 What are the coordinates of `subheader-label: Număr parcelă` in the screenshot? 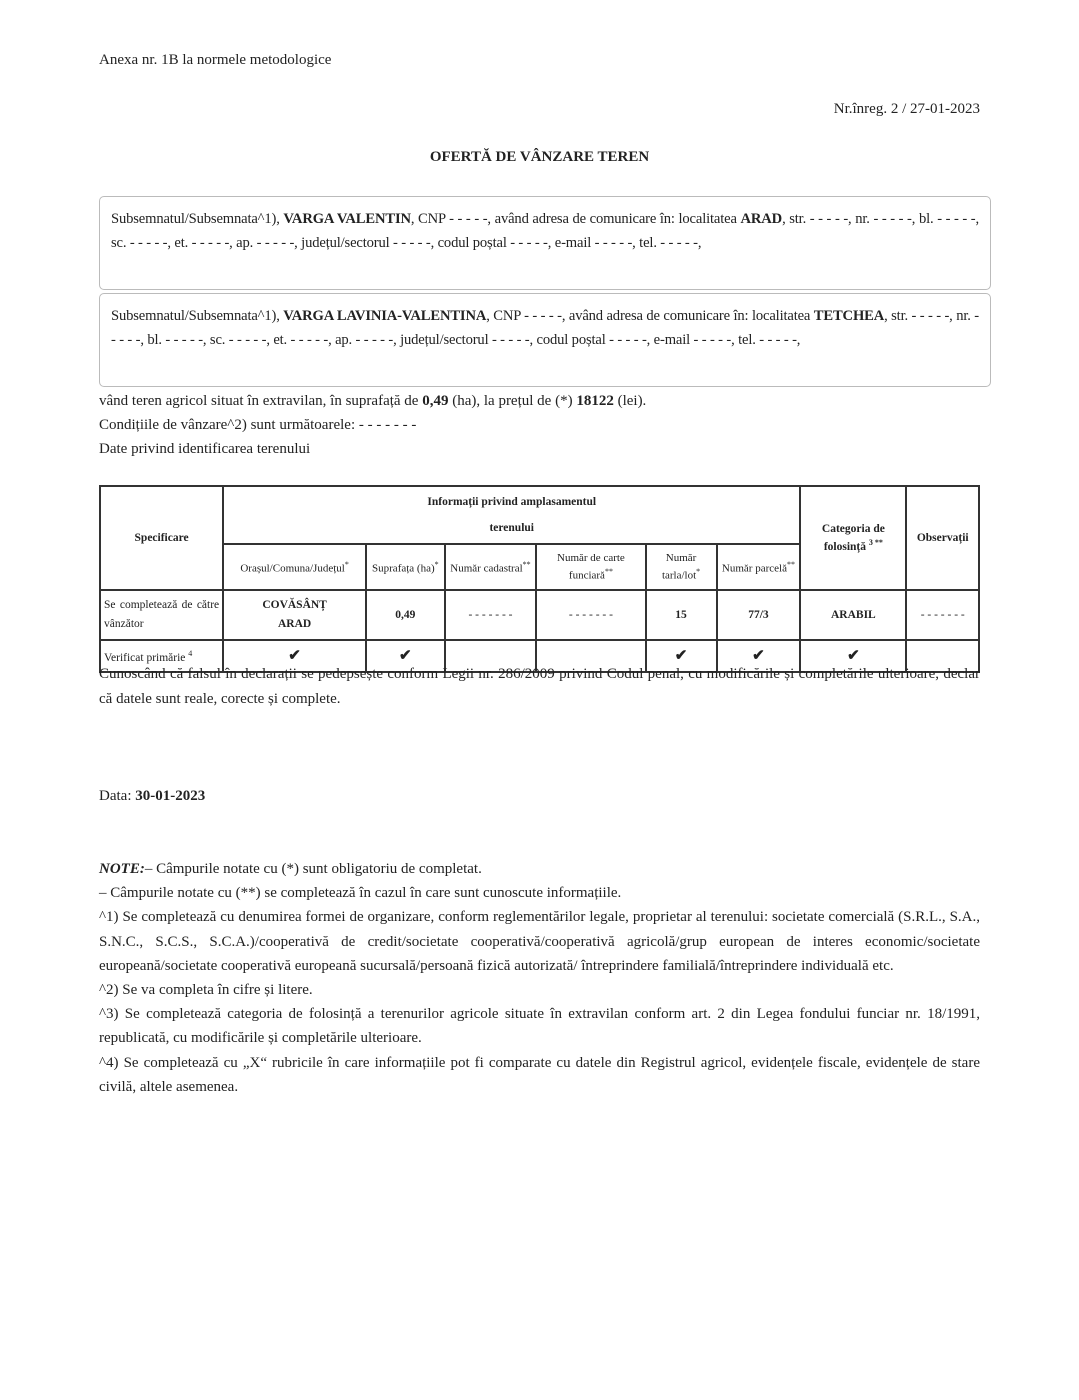 It's located at (754, 568).